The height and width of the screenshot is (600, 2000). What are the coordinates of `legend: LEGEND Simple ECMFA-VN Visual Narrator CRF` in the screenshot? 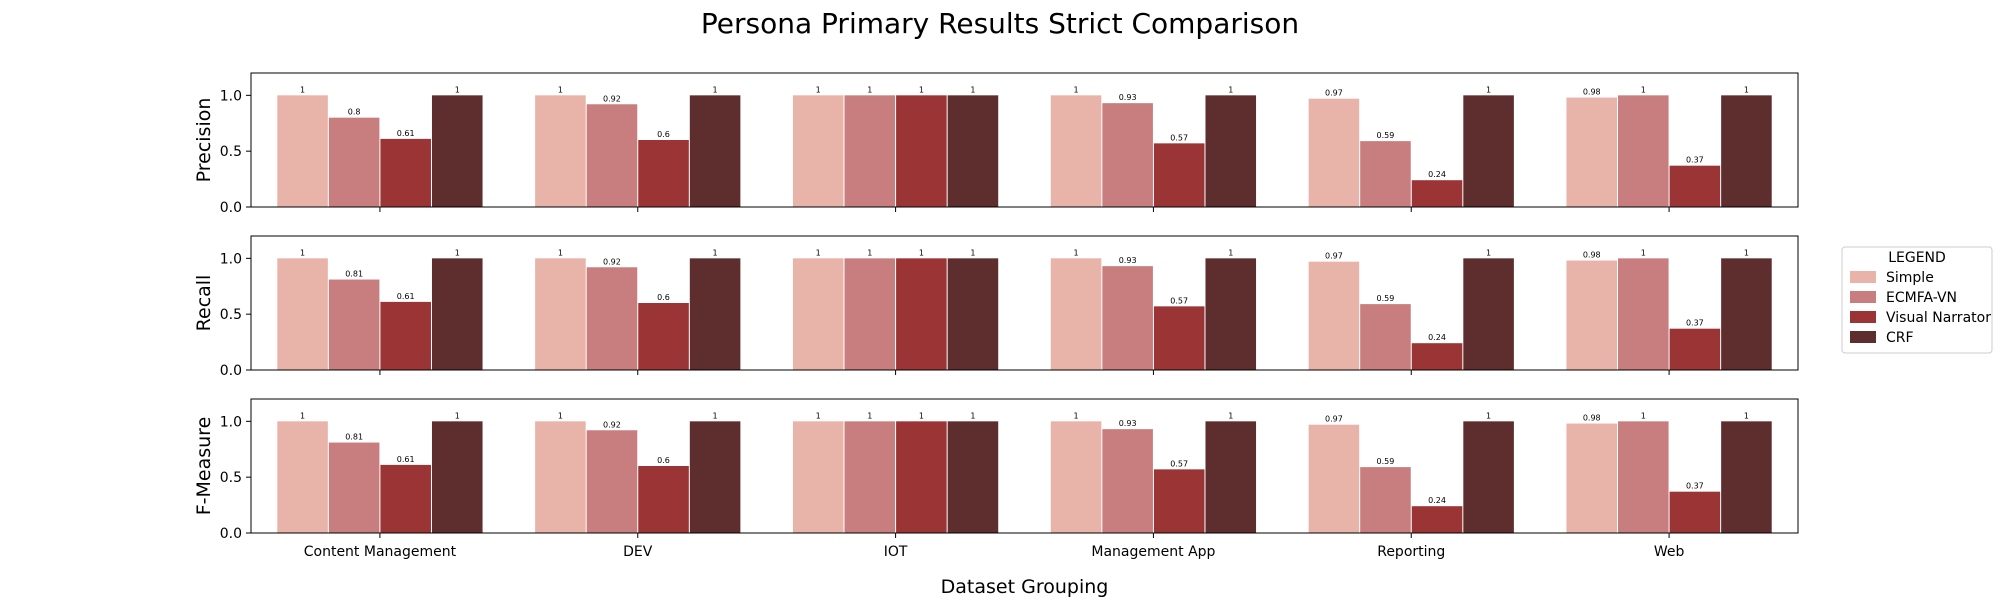 It's located at (1917, 300).